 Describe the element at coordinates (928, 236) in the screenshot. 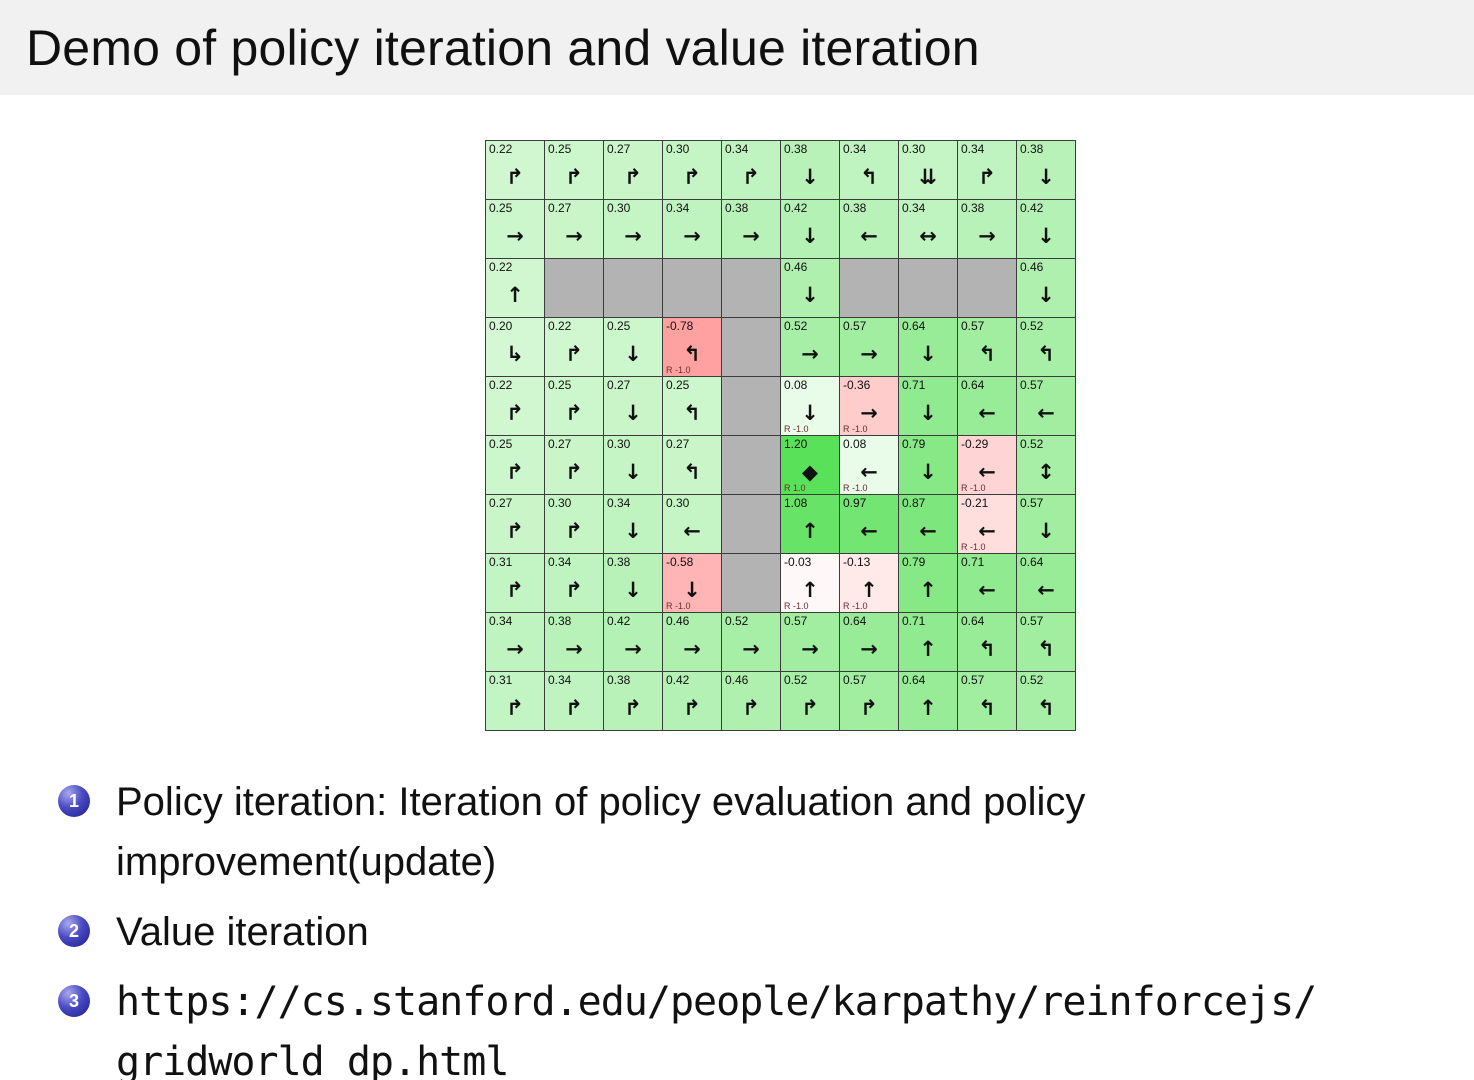

I see `policy-arrow-icon: ↔` at that location.